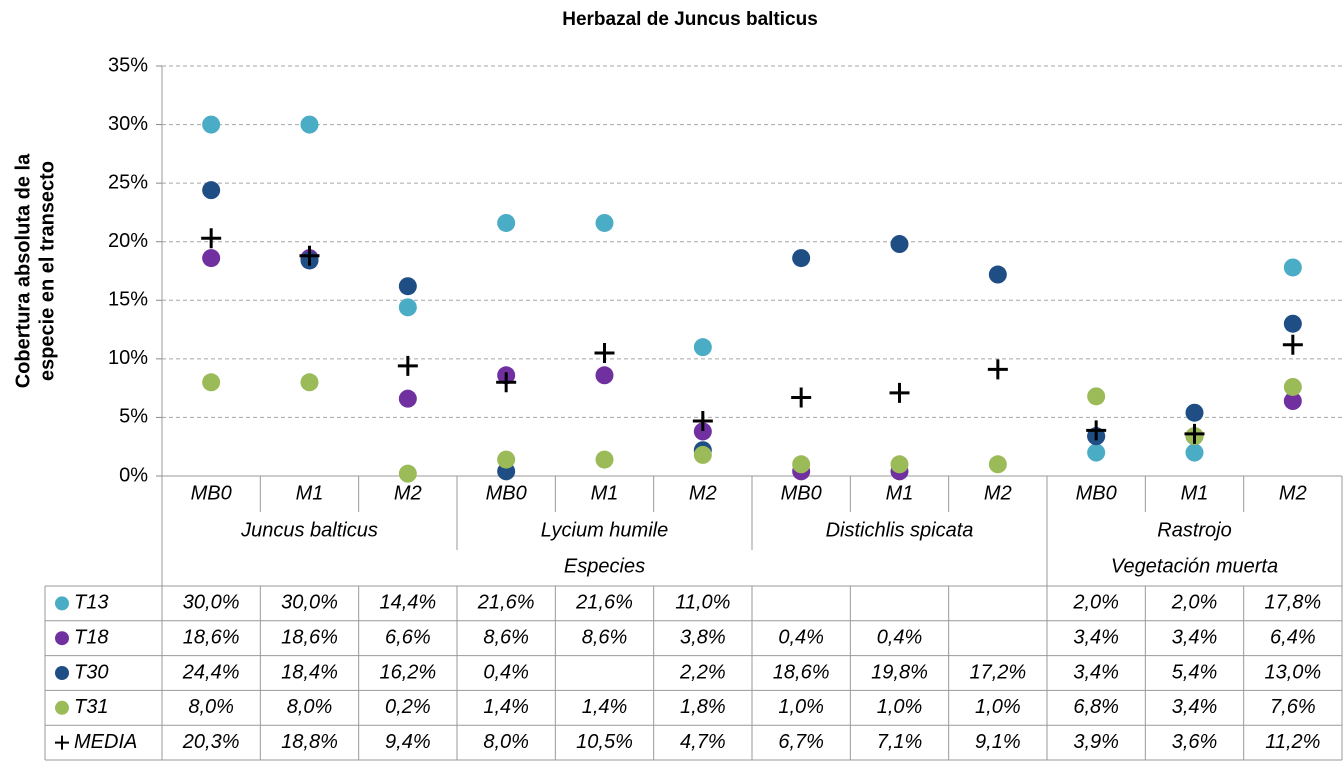  What do you see at coordinates (128, 300) in the screenshot?
I see `y-tick-label: 15%` at bounding box center [128, 300].